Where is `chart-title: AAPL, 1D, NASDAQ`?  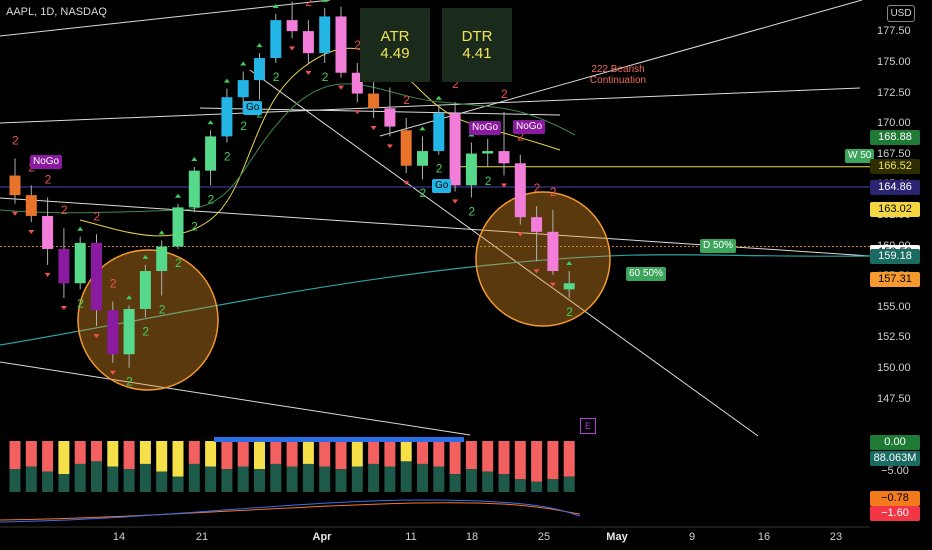
chart-title: AAPL, 1D, NASDAQ is located at coordinates (56, 12).